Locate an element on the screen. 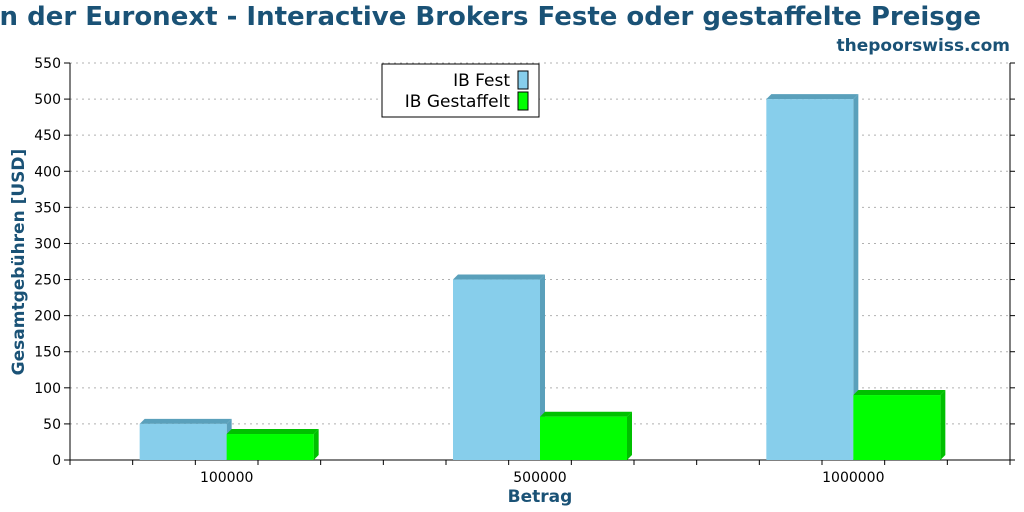 This screenshot has width=1024, height=512. legend-swatch-ib-gestaffelt is located at coordinates (523, 101).